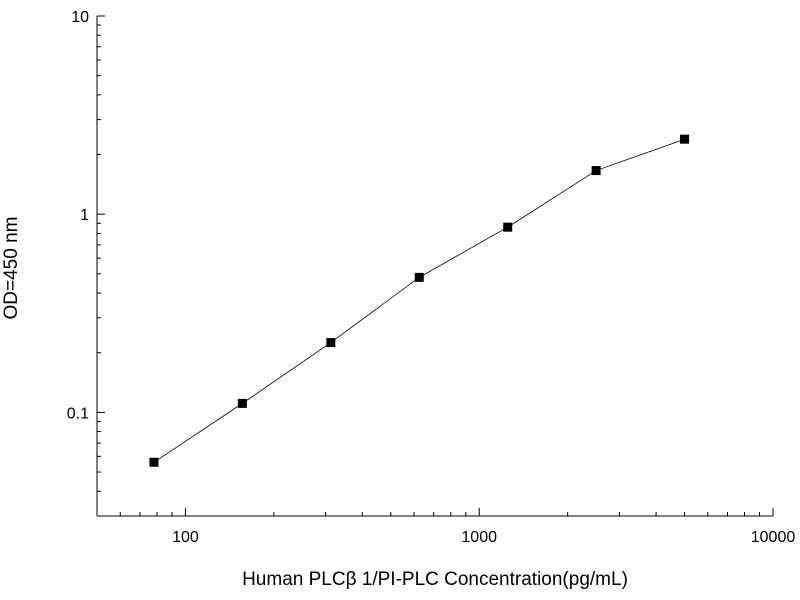 The width and height of the screenshot is (800, 600). Describe the element at coordinates (84, 215) in the screenshot. I see `y-tick-label: 1` at that location.